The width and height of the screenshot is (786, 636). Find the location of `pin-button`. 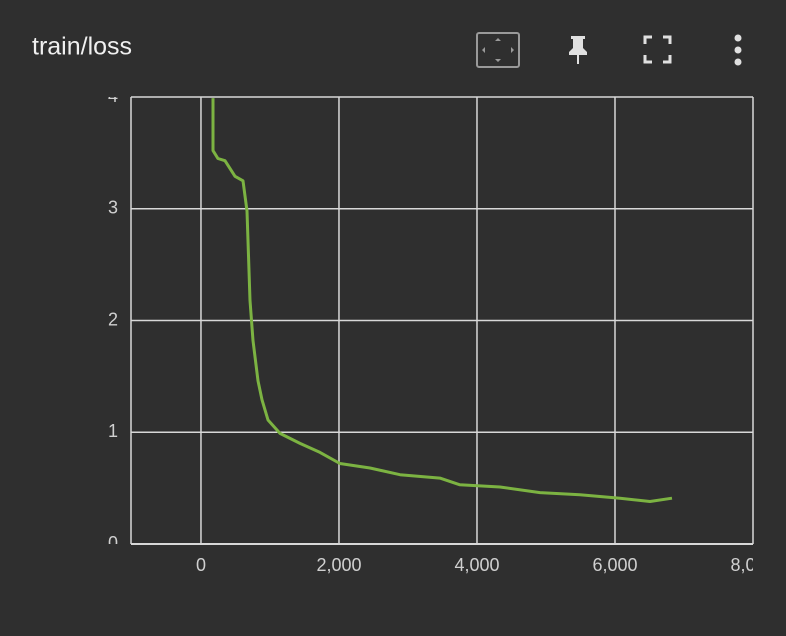

pin-button is located at coordinates (578, 50).